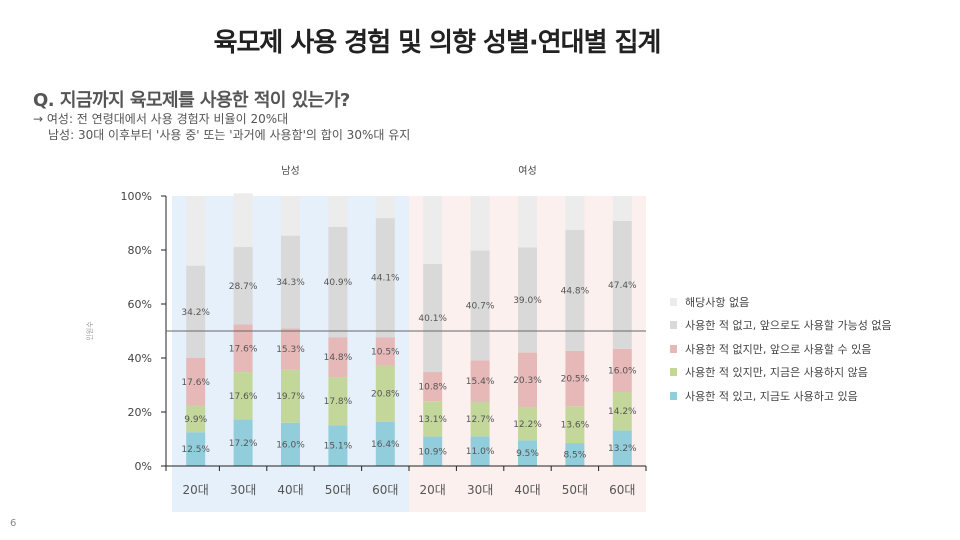  I want to click on data-label: 12.5%, so click(195, 450).